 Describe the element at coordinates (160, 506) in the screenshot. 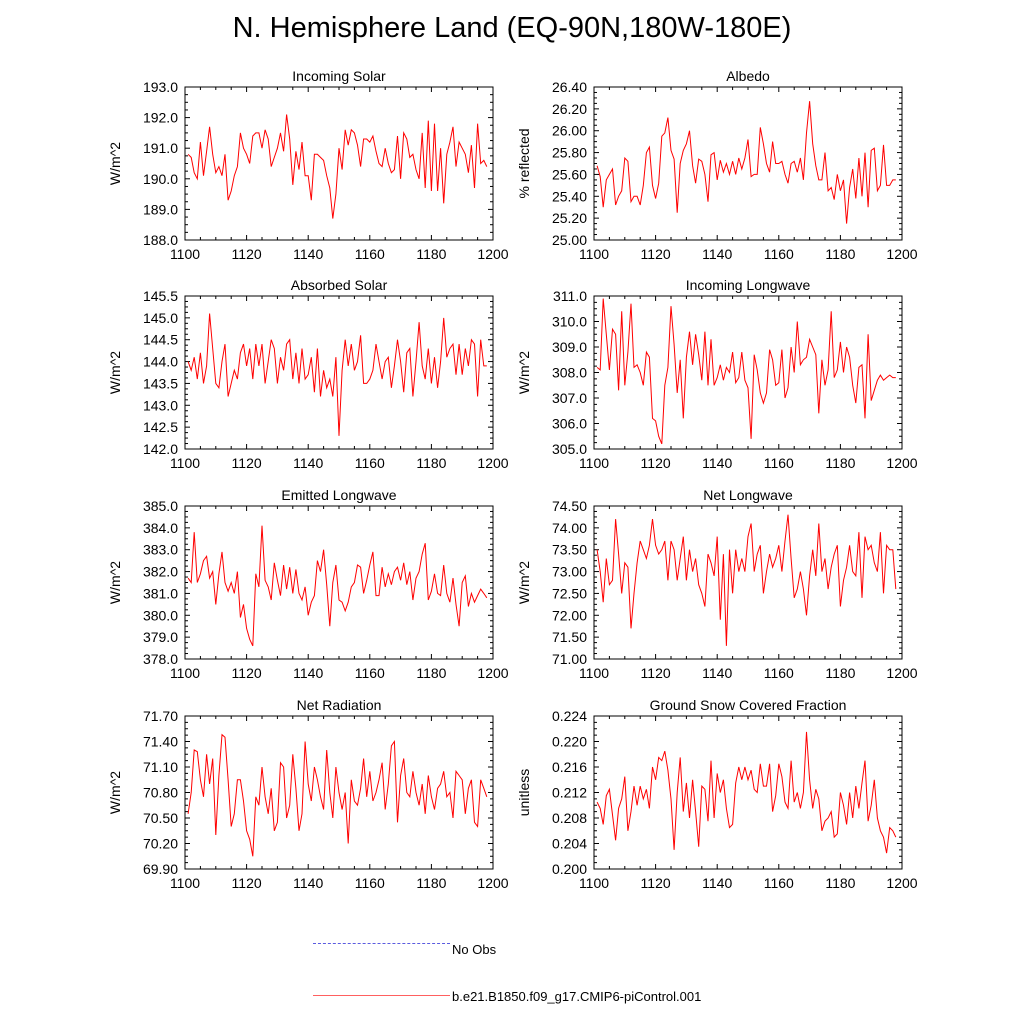

I see `y-tick-label: 385.0` at that location.